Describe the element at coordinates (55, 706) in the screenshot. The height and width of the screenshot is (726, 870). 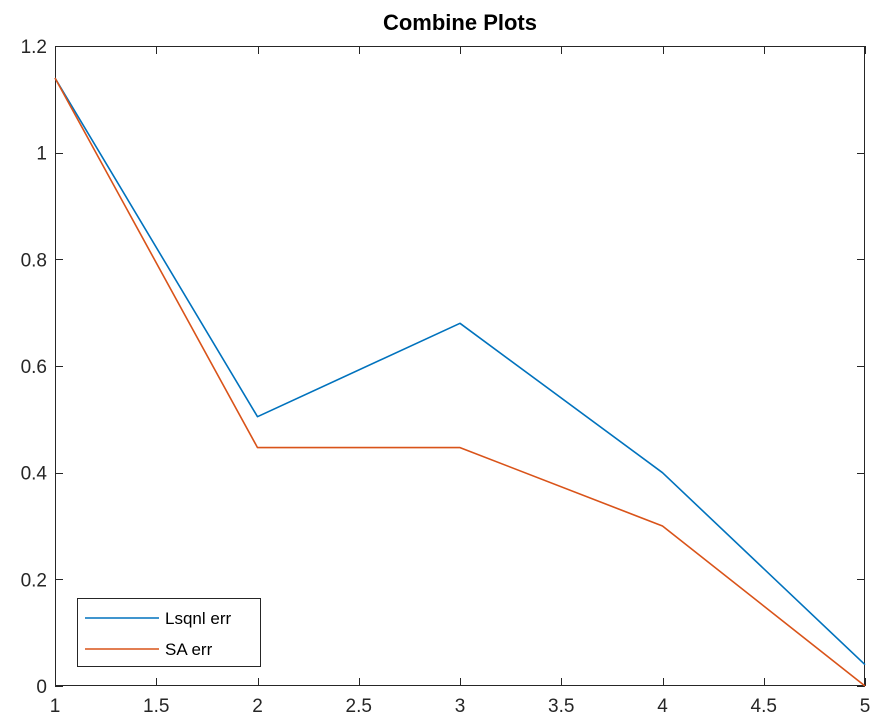
I see `x-tick-label: 1` at that location.